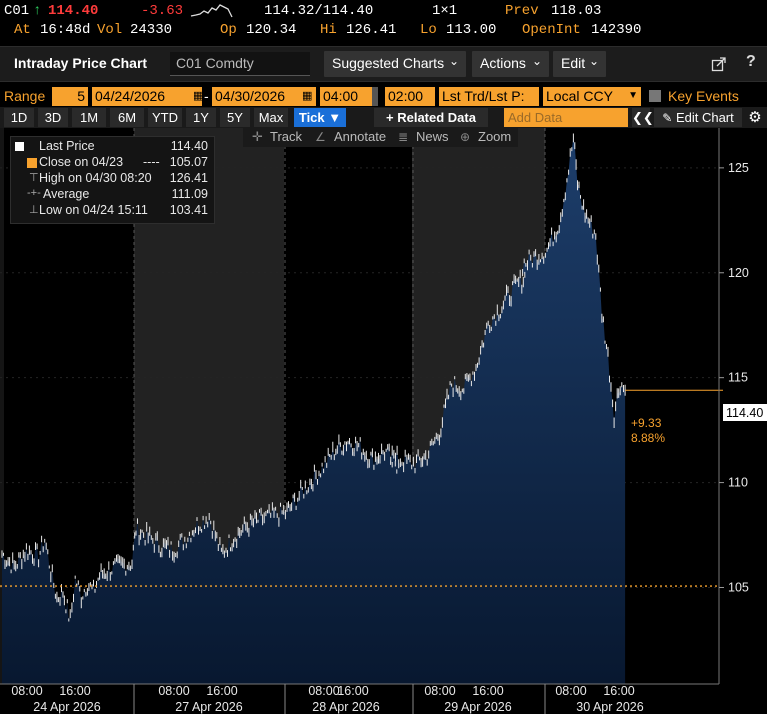 This screenshot has height=714, width=767. I want to click on news-icon: ≣, so click(403, 137).